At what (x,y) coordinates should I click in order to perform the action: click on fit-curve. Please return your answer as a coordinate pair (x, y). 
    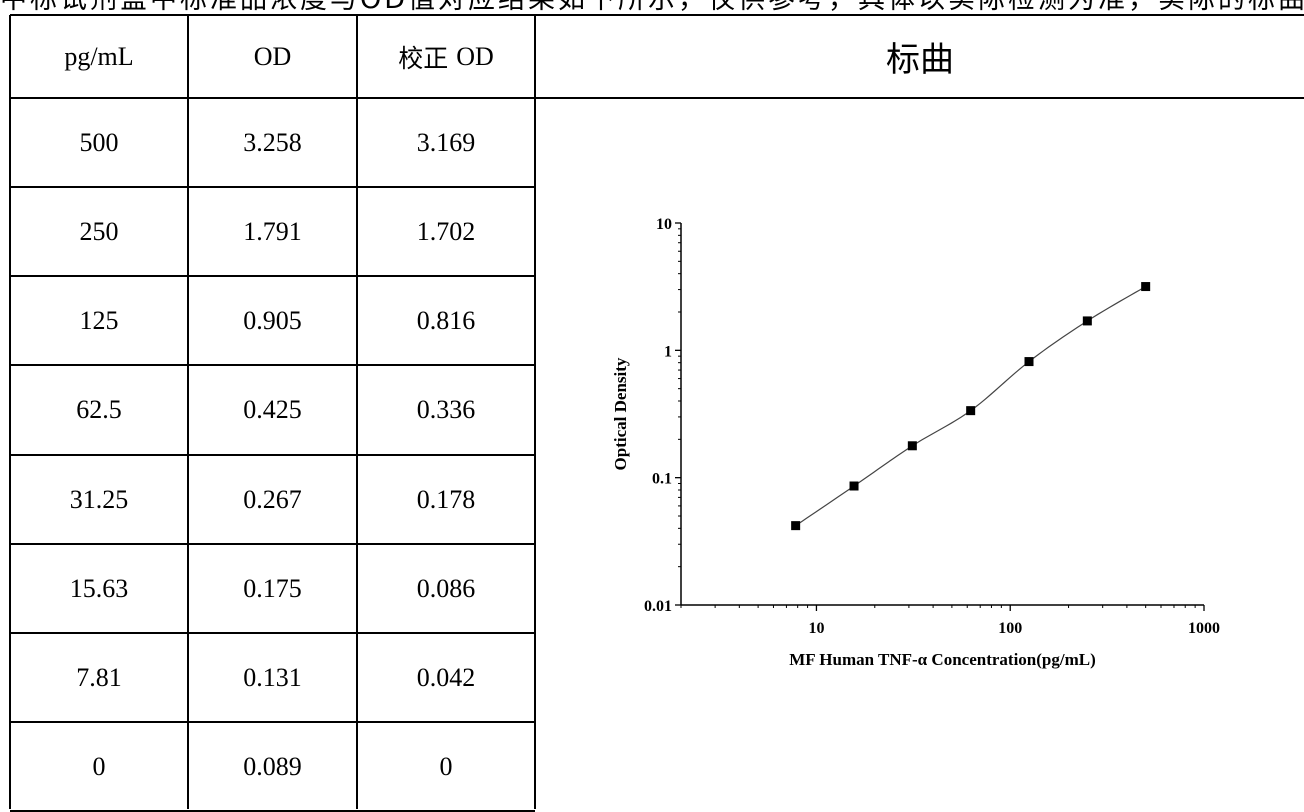
    Looking at the image, I should click on (970, 406).